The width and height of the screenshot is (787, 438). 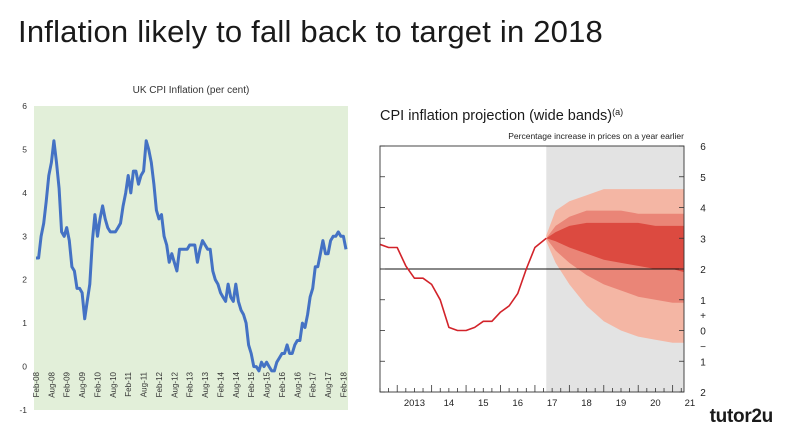 What do you see at coordinates (205, 384) in the screenshot?
I see `left-x-tick-label: Aug-13` at bounding box center [205, 384].